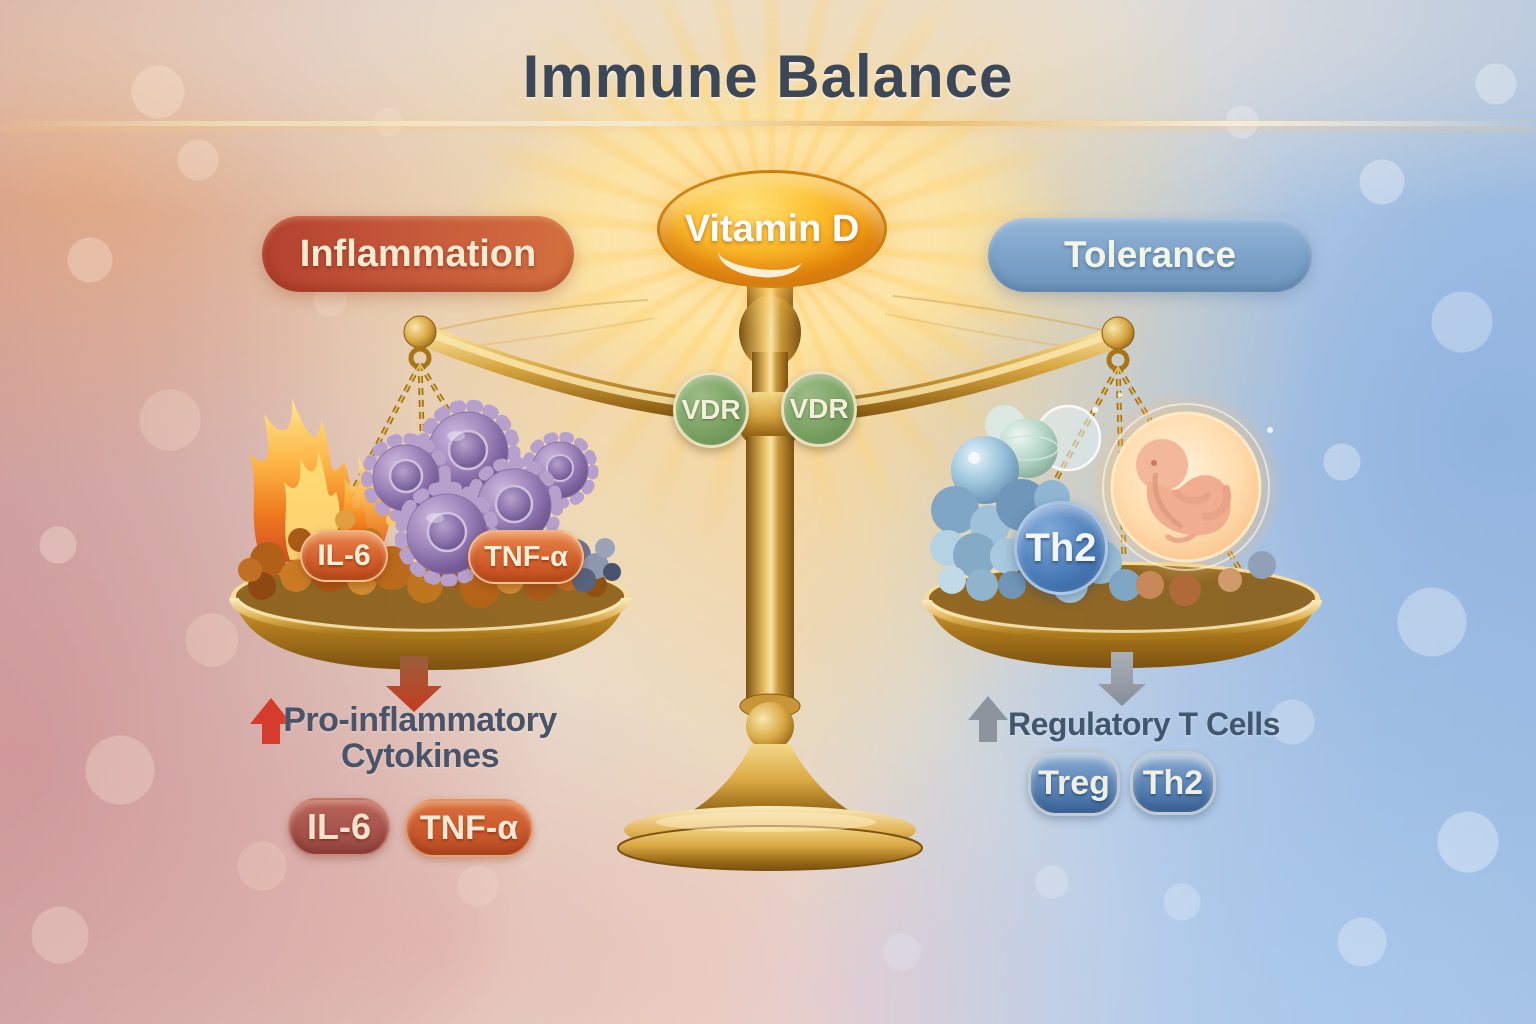 The image size is (1536, 1024). Describe the element at coordinates (418, 254) in the screenshot. I see `inflammation-badge: Inflammation` at that location.